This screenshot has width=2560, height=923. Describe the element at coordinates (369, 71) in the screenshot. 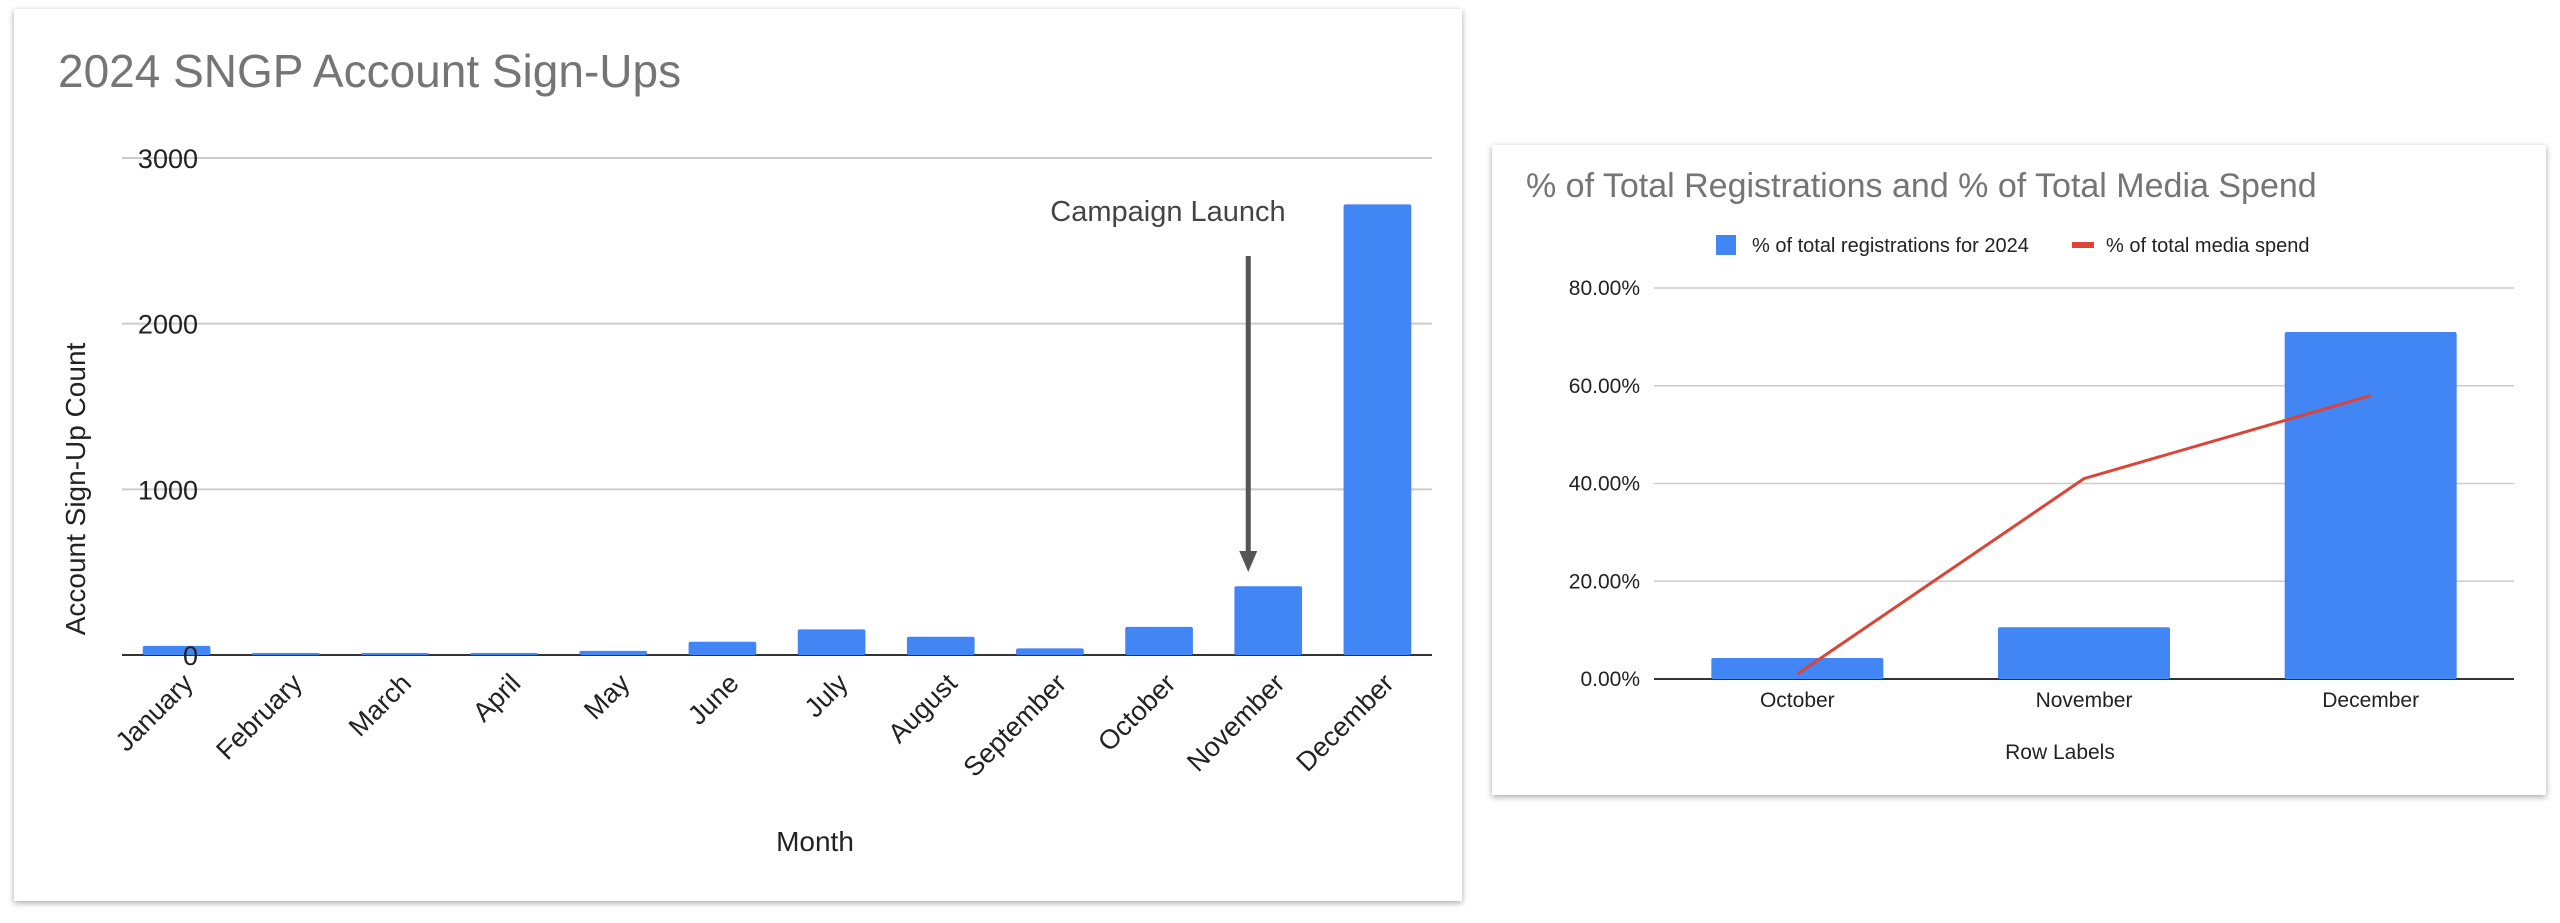

I see `chart-title: 2024 SNGP Account Sign-Ups` at that location.